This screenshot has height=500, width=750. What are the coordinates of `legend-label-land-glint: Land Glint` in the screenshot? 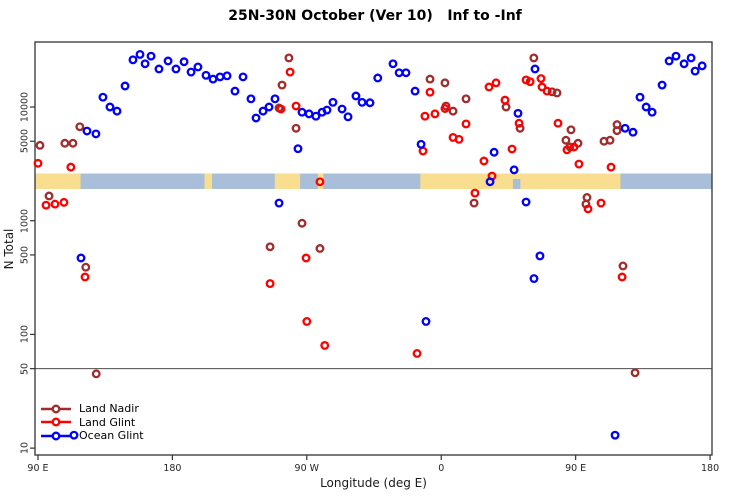 It's located at (107, 422).